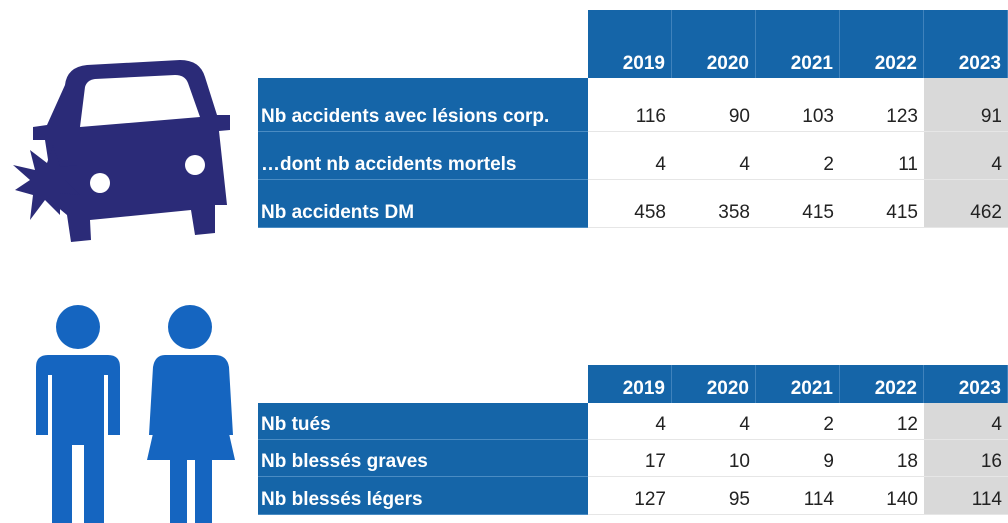  What do you see at coordinates (630, 496) in the screenshot?
I see `cell-value: 127` at bounding box center [630, 496].